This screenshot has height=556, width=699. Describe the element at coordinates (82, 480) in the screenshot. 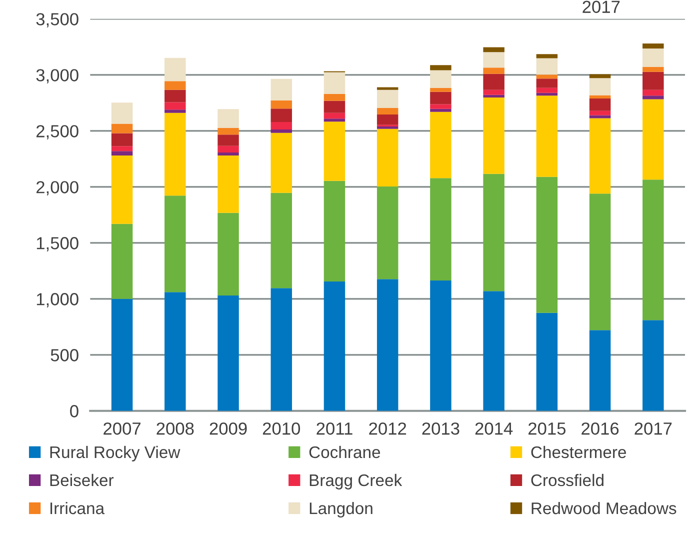

I see `legend-label: Beiseker` at that location.